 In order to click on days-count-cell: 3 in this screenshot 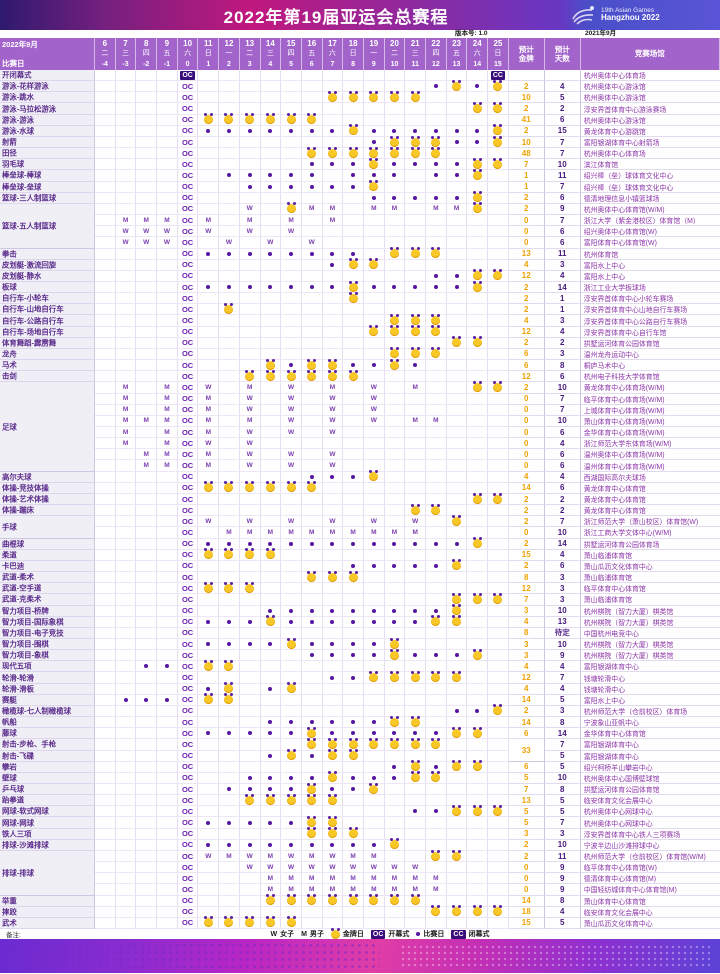, I will do `click(562, 265)`.